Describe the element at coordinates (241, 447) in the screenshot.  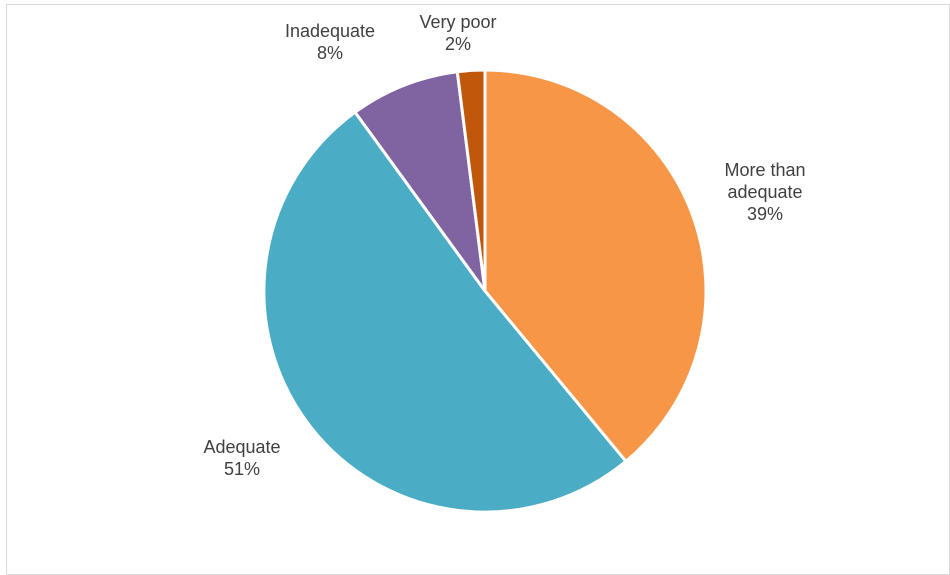
I see `data-label-category: Adequate` at that location.